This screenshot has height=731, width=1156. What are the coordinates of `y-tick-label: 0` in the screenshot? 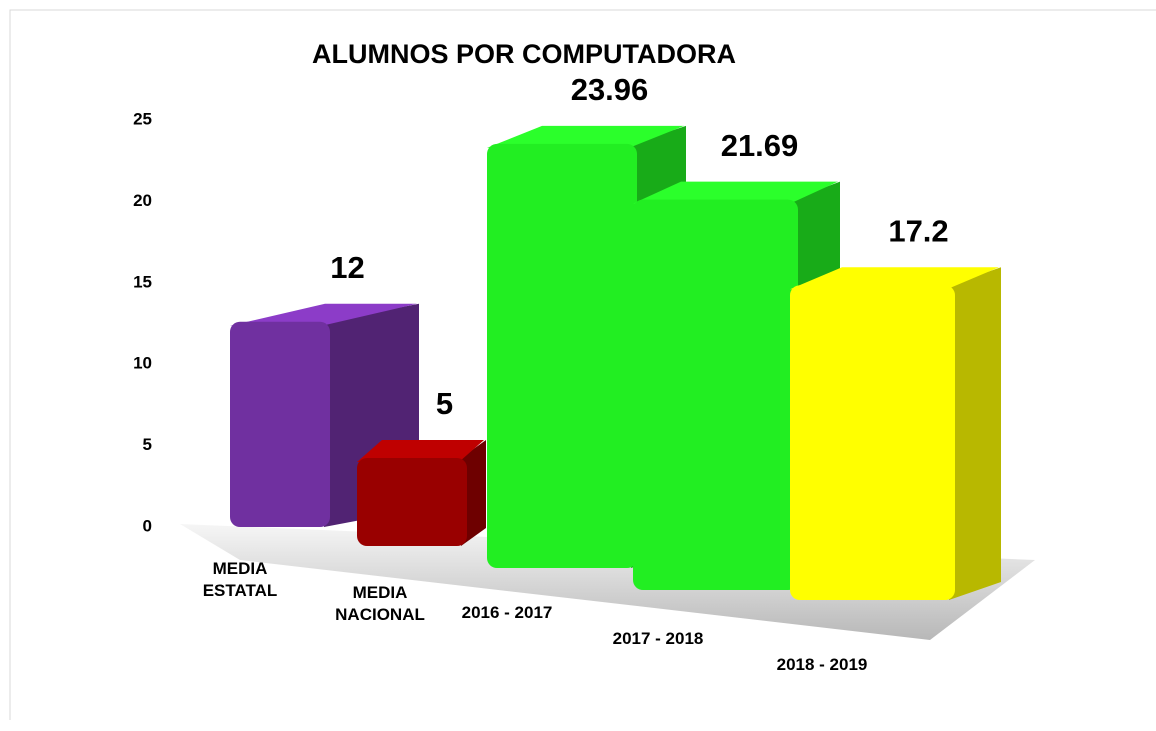 It's located at (147, 525).